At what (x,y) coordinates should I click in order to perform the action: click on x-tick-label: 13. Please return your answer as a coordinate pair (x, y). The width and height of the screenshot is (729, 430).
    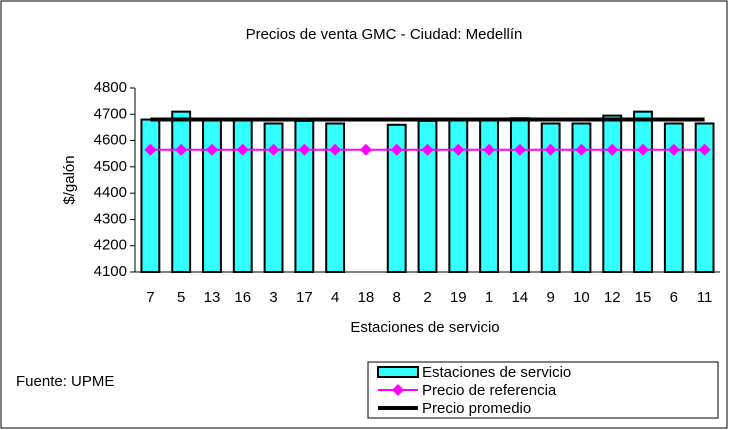
    Looking at the image, I should click on (212, 297).